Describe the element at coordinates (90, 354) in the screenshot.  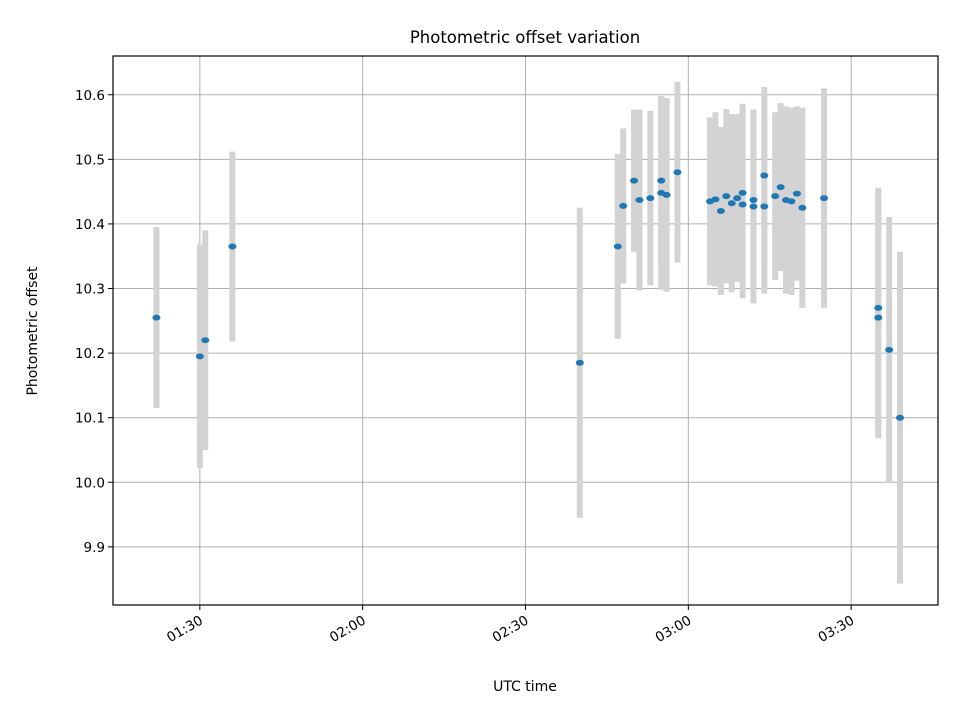
I see `y-tick-label: 10.2` at that location.